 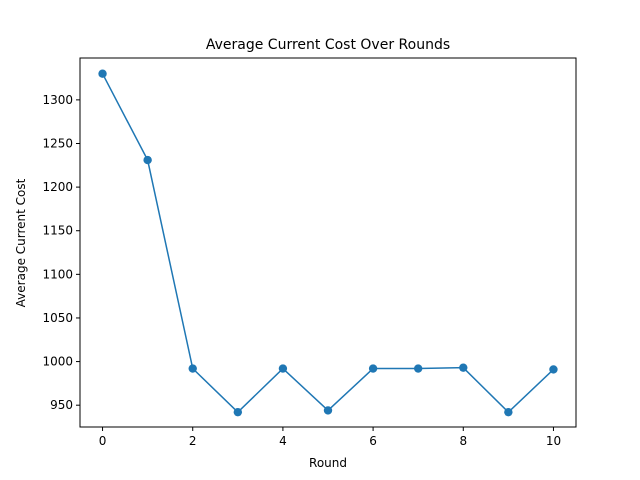 I want to click on x-tick-label: 4, so click(x=283, y=441).